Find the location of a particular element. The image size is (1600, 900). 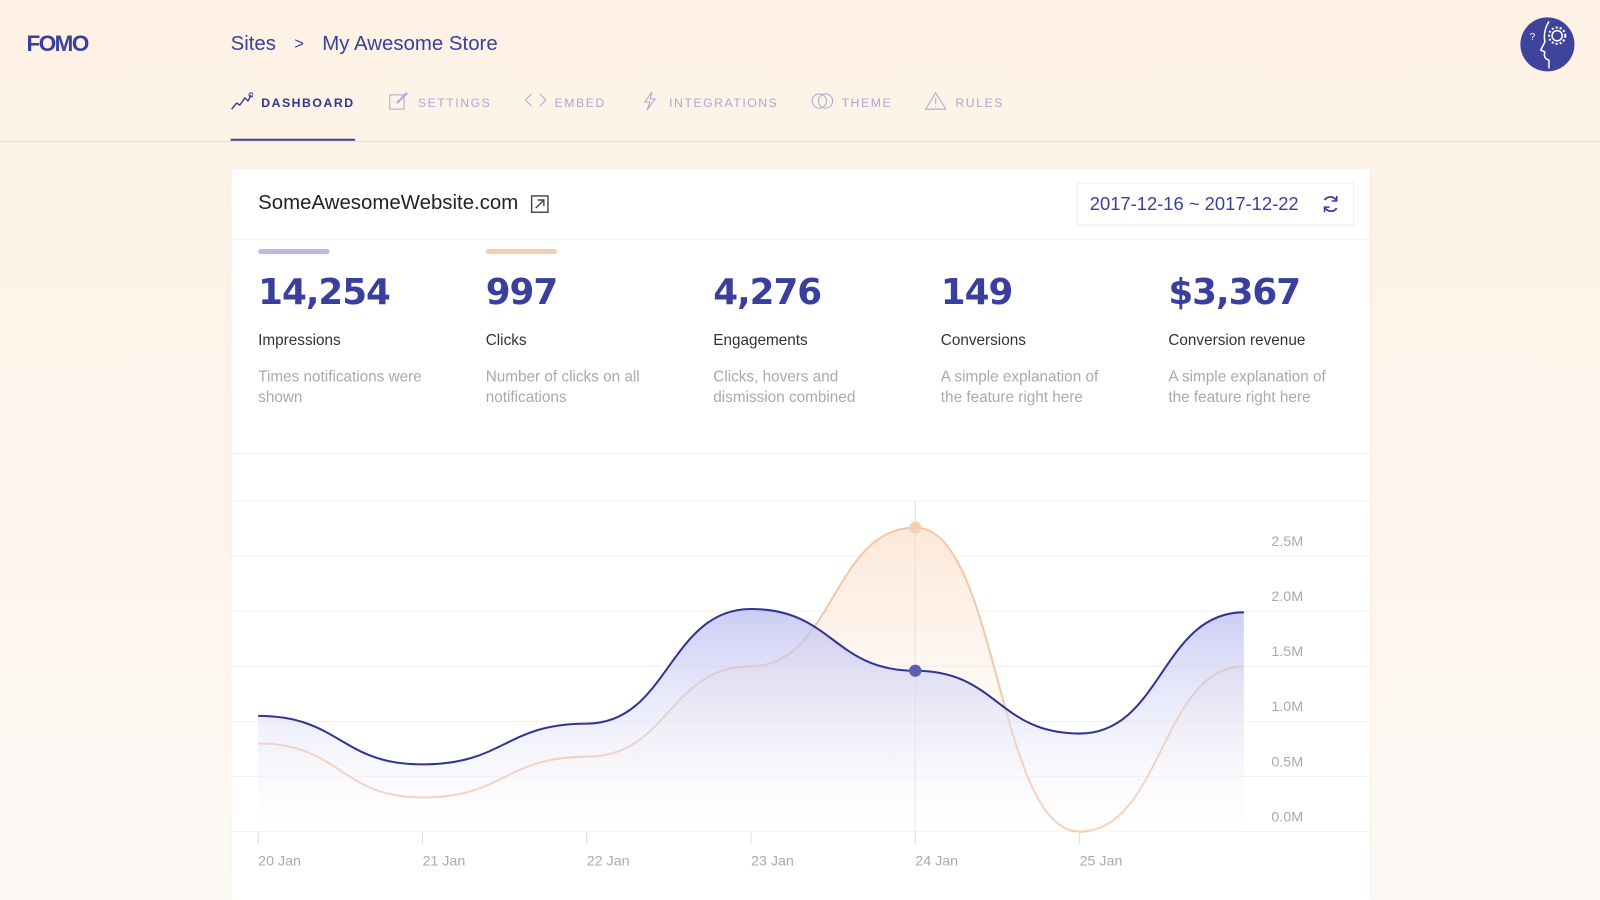

chart-line-icon is located at coordinates (242, 101).